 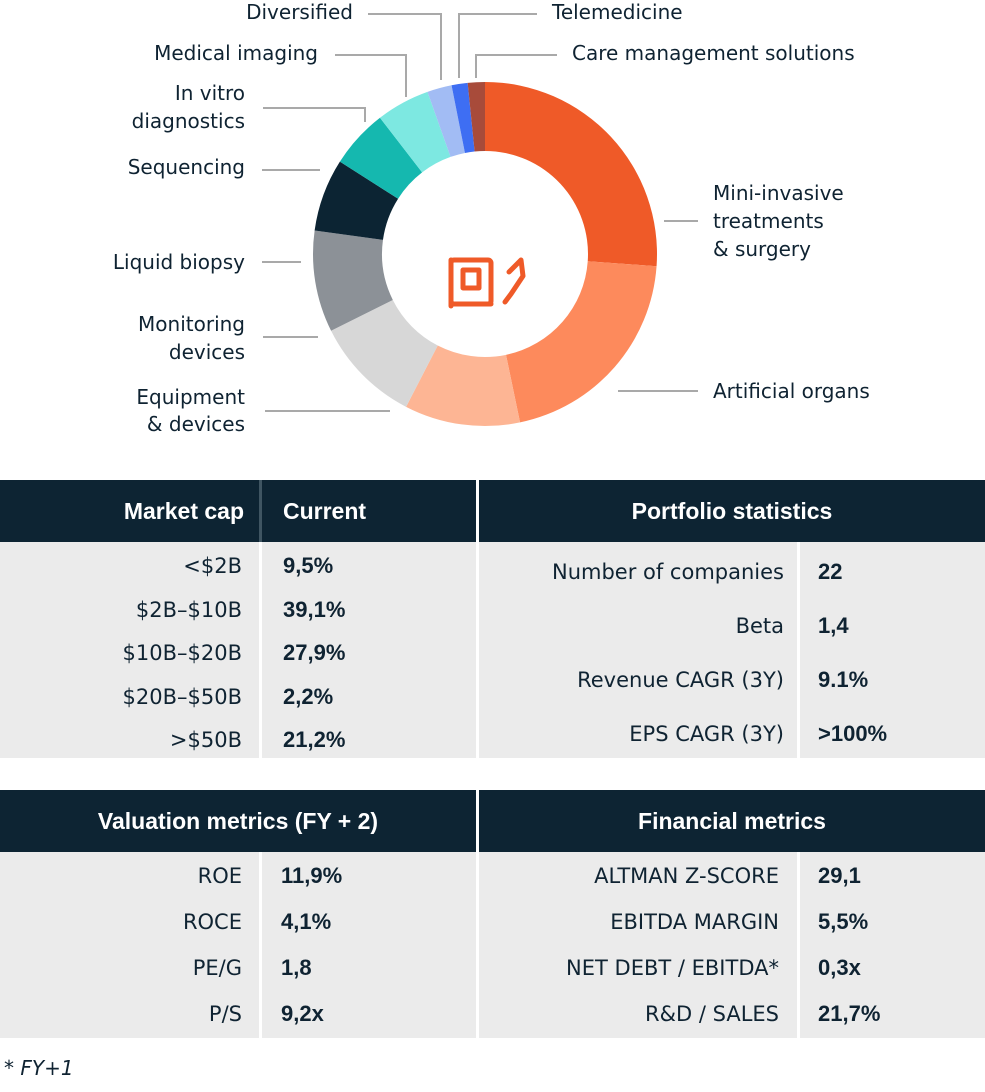 What do you see at coordinates (308, 696) in the screenshot?
I see `row-value: 2,2%` at bounding box center [308, 696].